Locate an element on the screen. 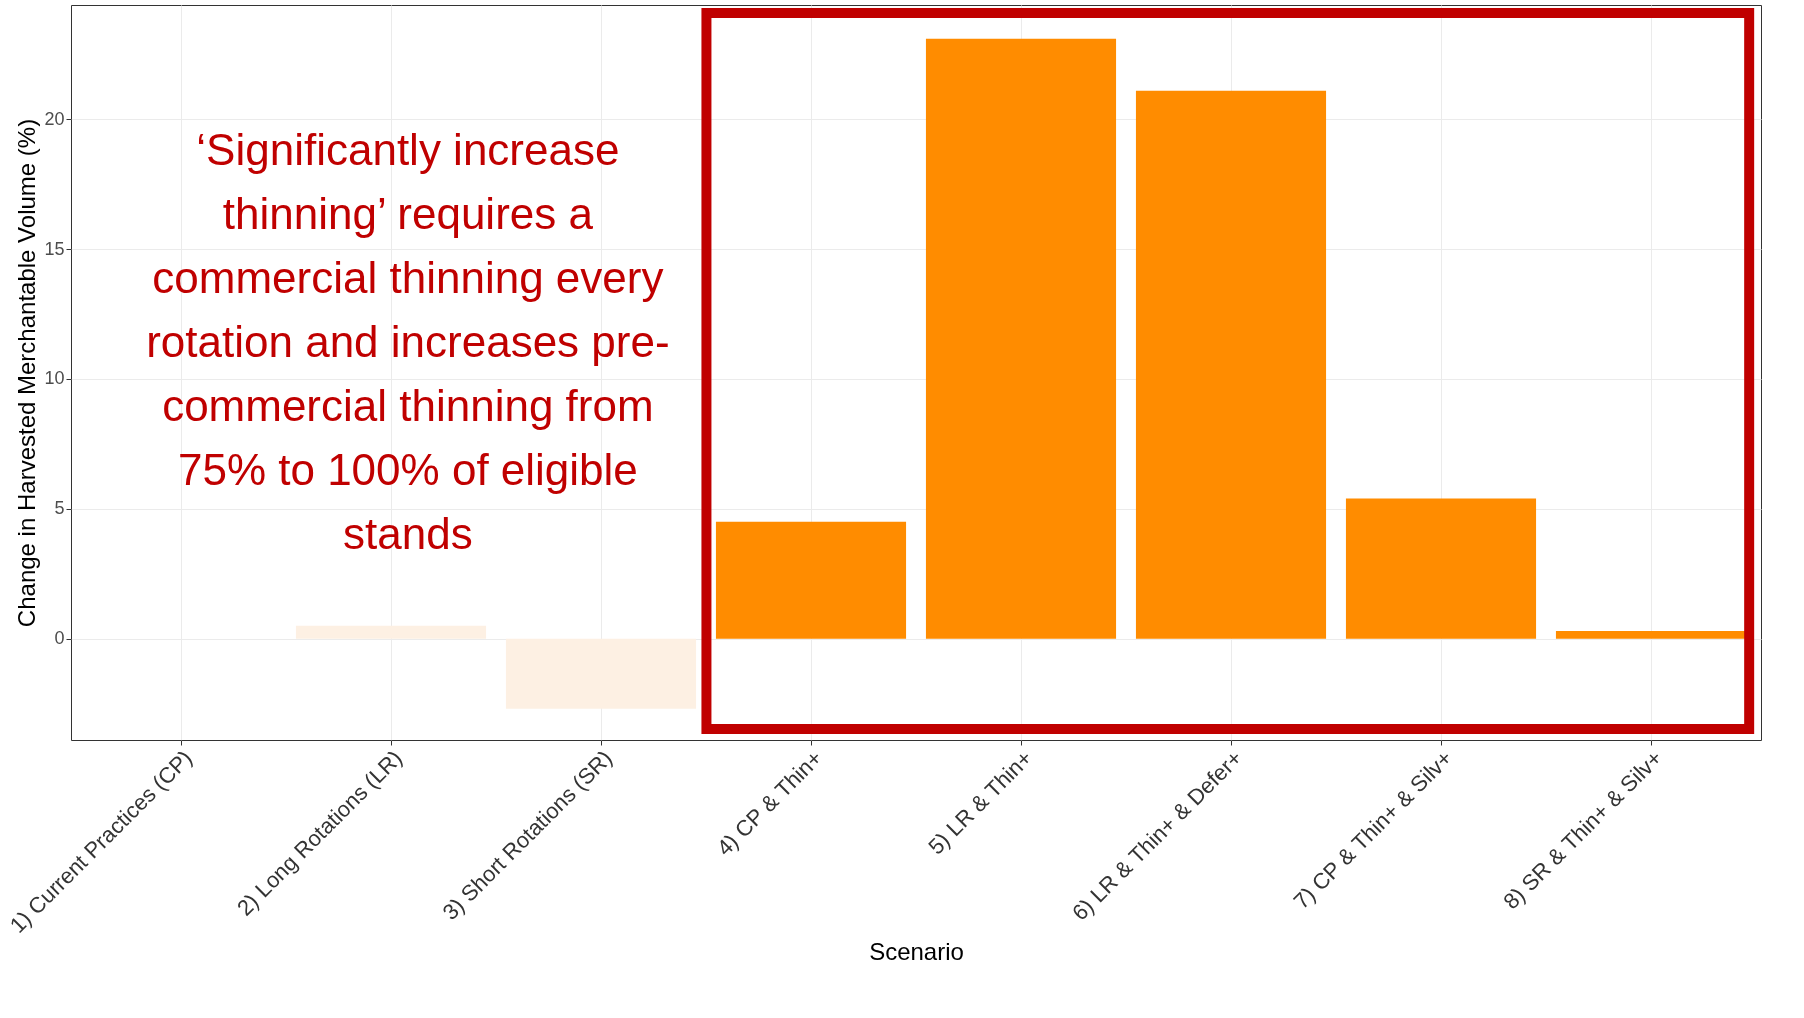 This screenshot has height=1018, width=1804. y-tick-label: 5 is located at coordinates (59, 508).